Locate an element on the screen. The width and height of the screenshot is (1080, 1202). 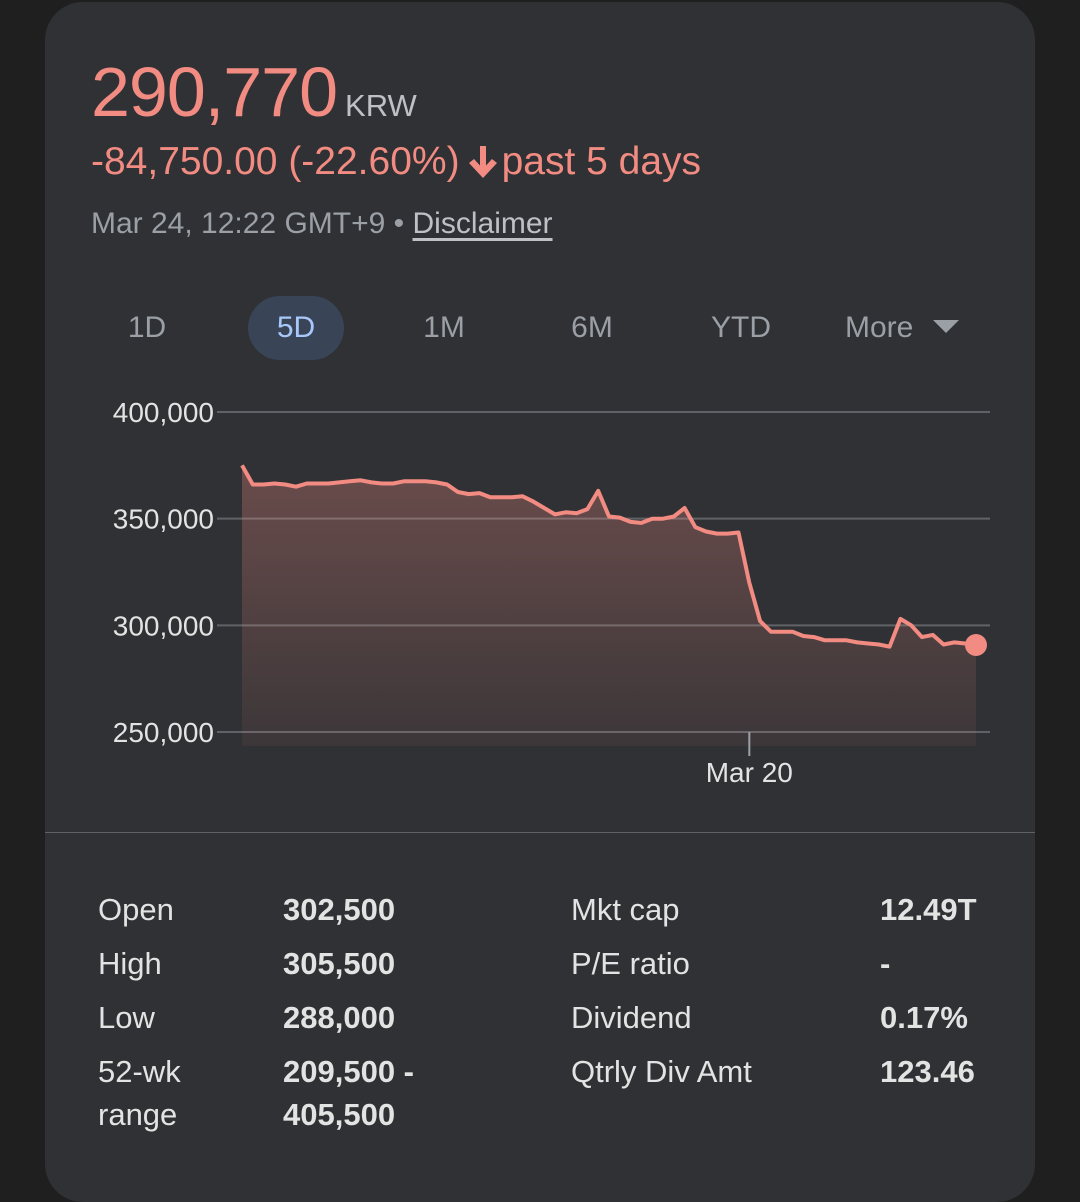
stat-label-mkt-cap: Mkt cap is located at coordinates (625, 909).